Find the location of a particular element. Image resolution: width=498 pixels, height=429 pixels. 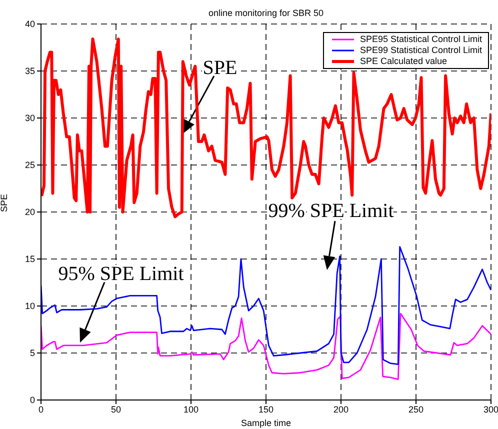

x-tick-label: 300 is located at coordinates (490, 409).